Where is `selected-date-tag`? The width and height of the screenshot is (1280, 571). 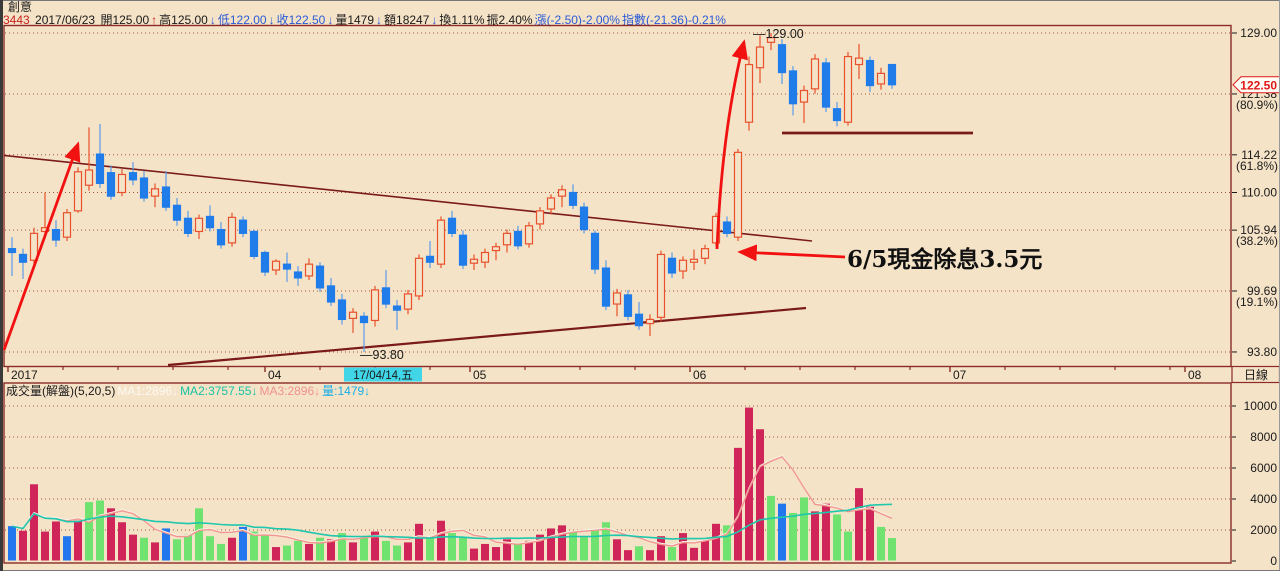 selected-date-tag is located at coordinates (383, 374).